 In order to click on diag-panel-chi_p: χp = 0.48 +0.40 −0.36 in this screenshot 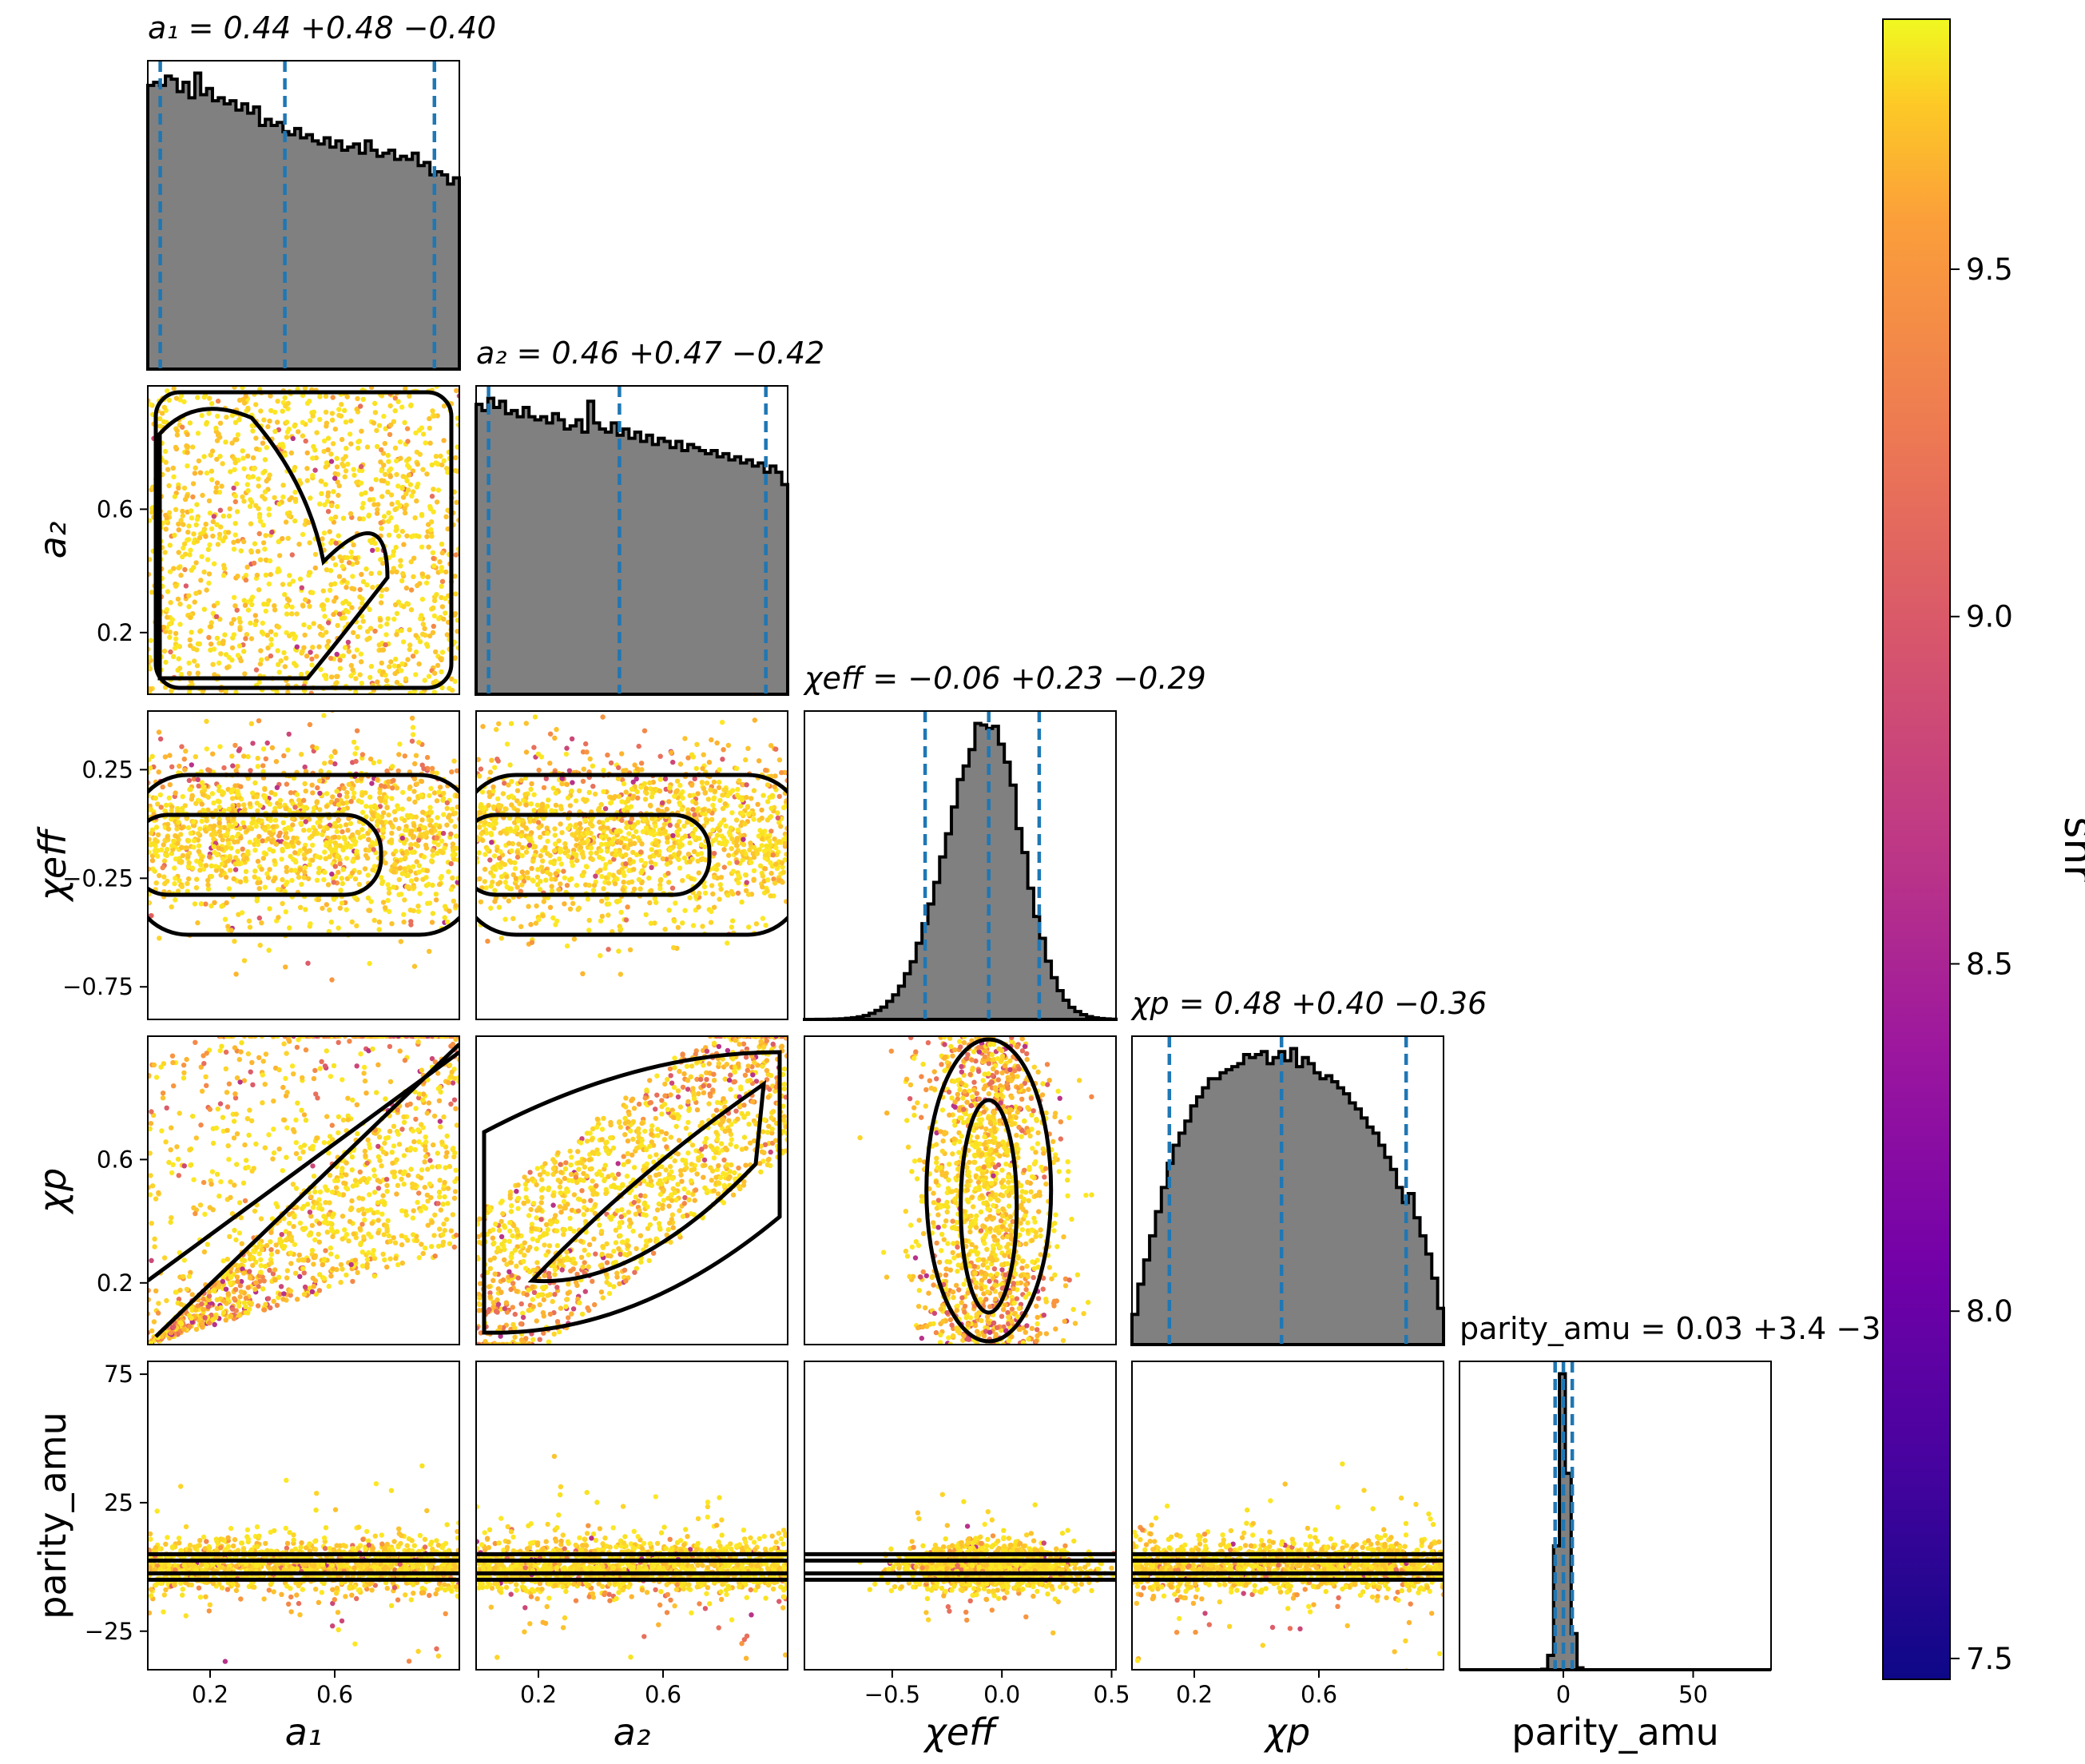, I will do `click(1308, 1166)`.